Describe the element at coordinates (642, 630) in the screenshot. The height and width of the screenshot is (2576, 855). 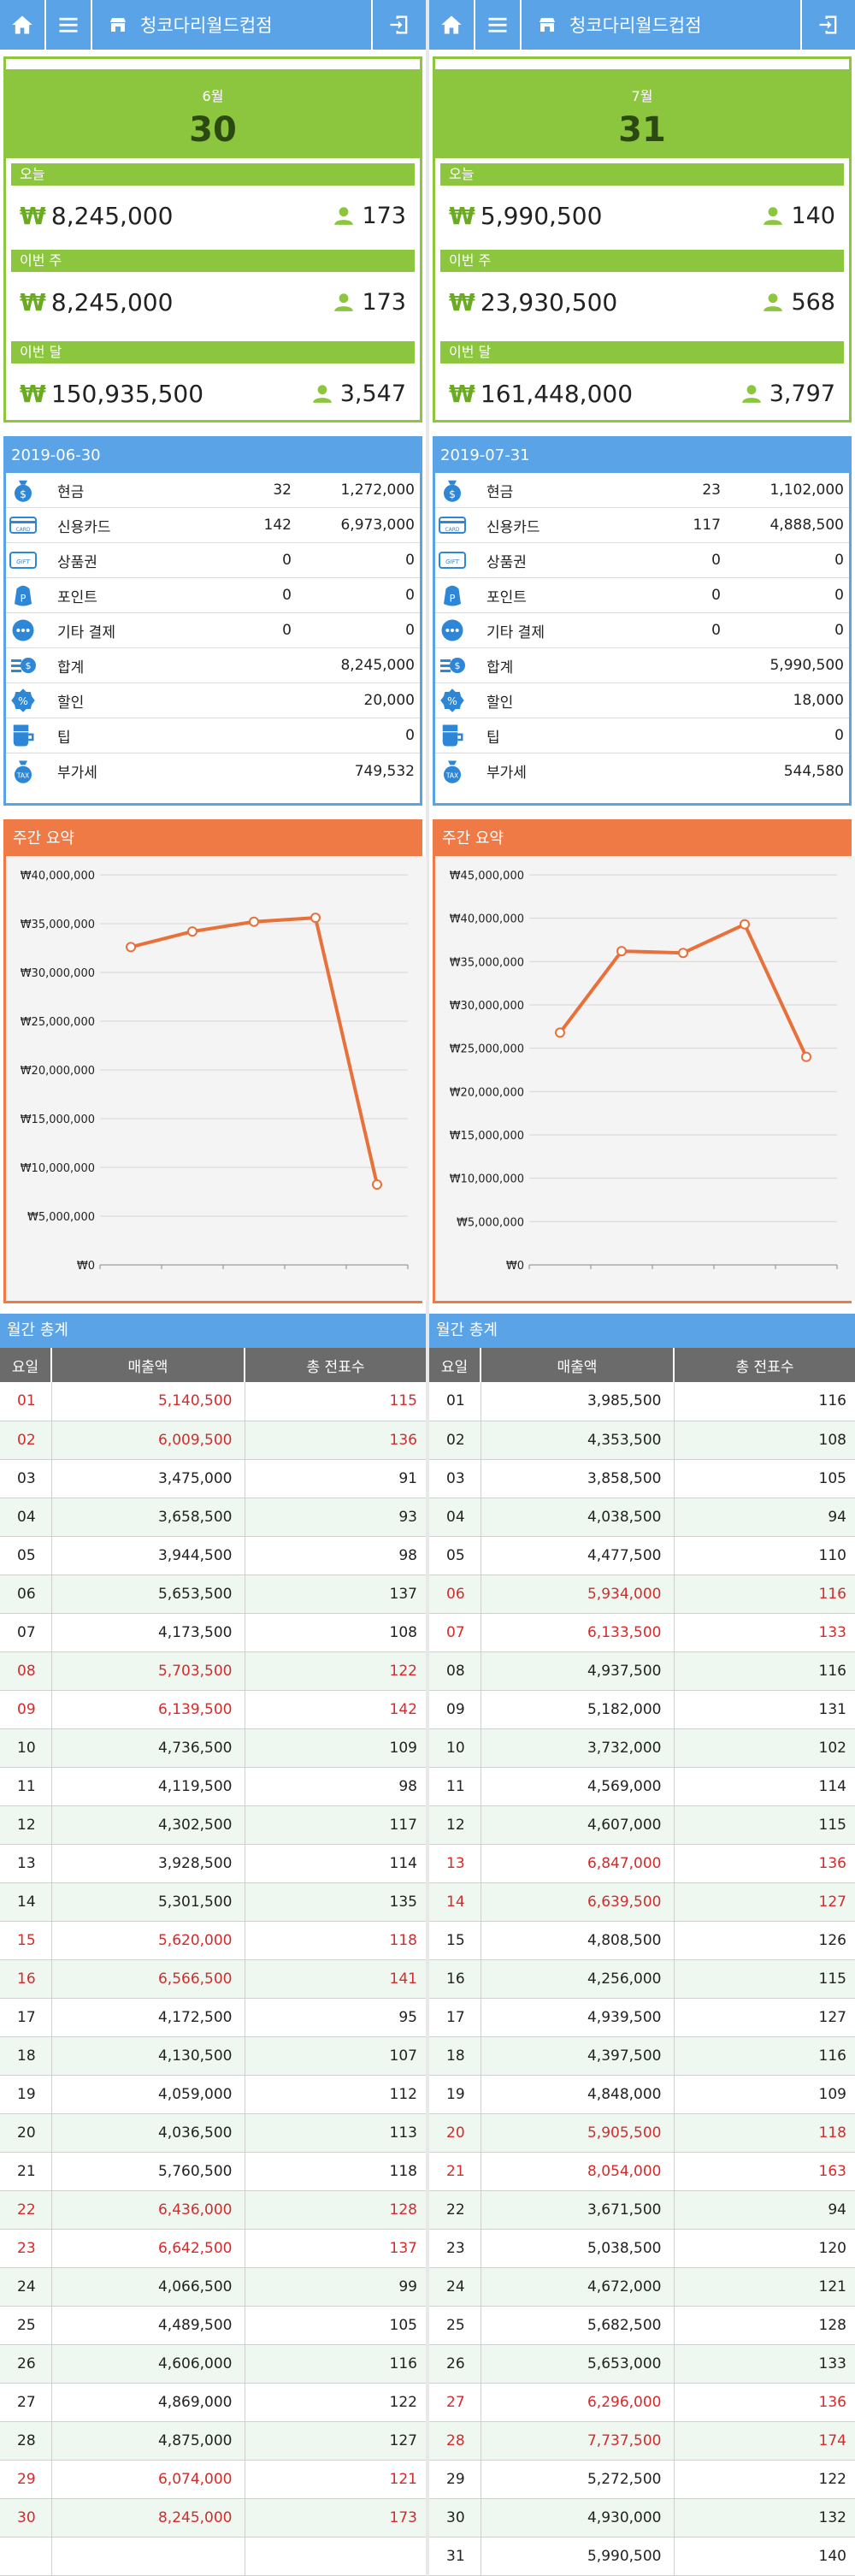
I see `payment-row: 기타 결제 0 0` at that location.